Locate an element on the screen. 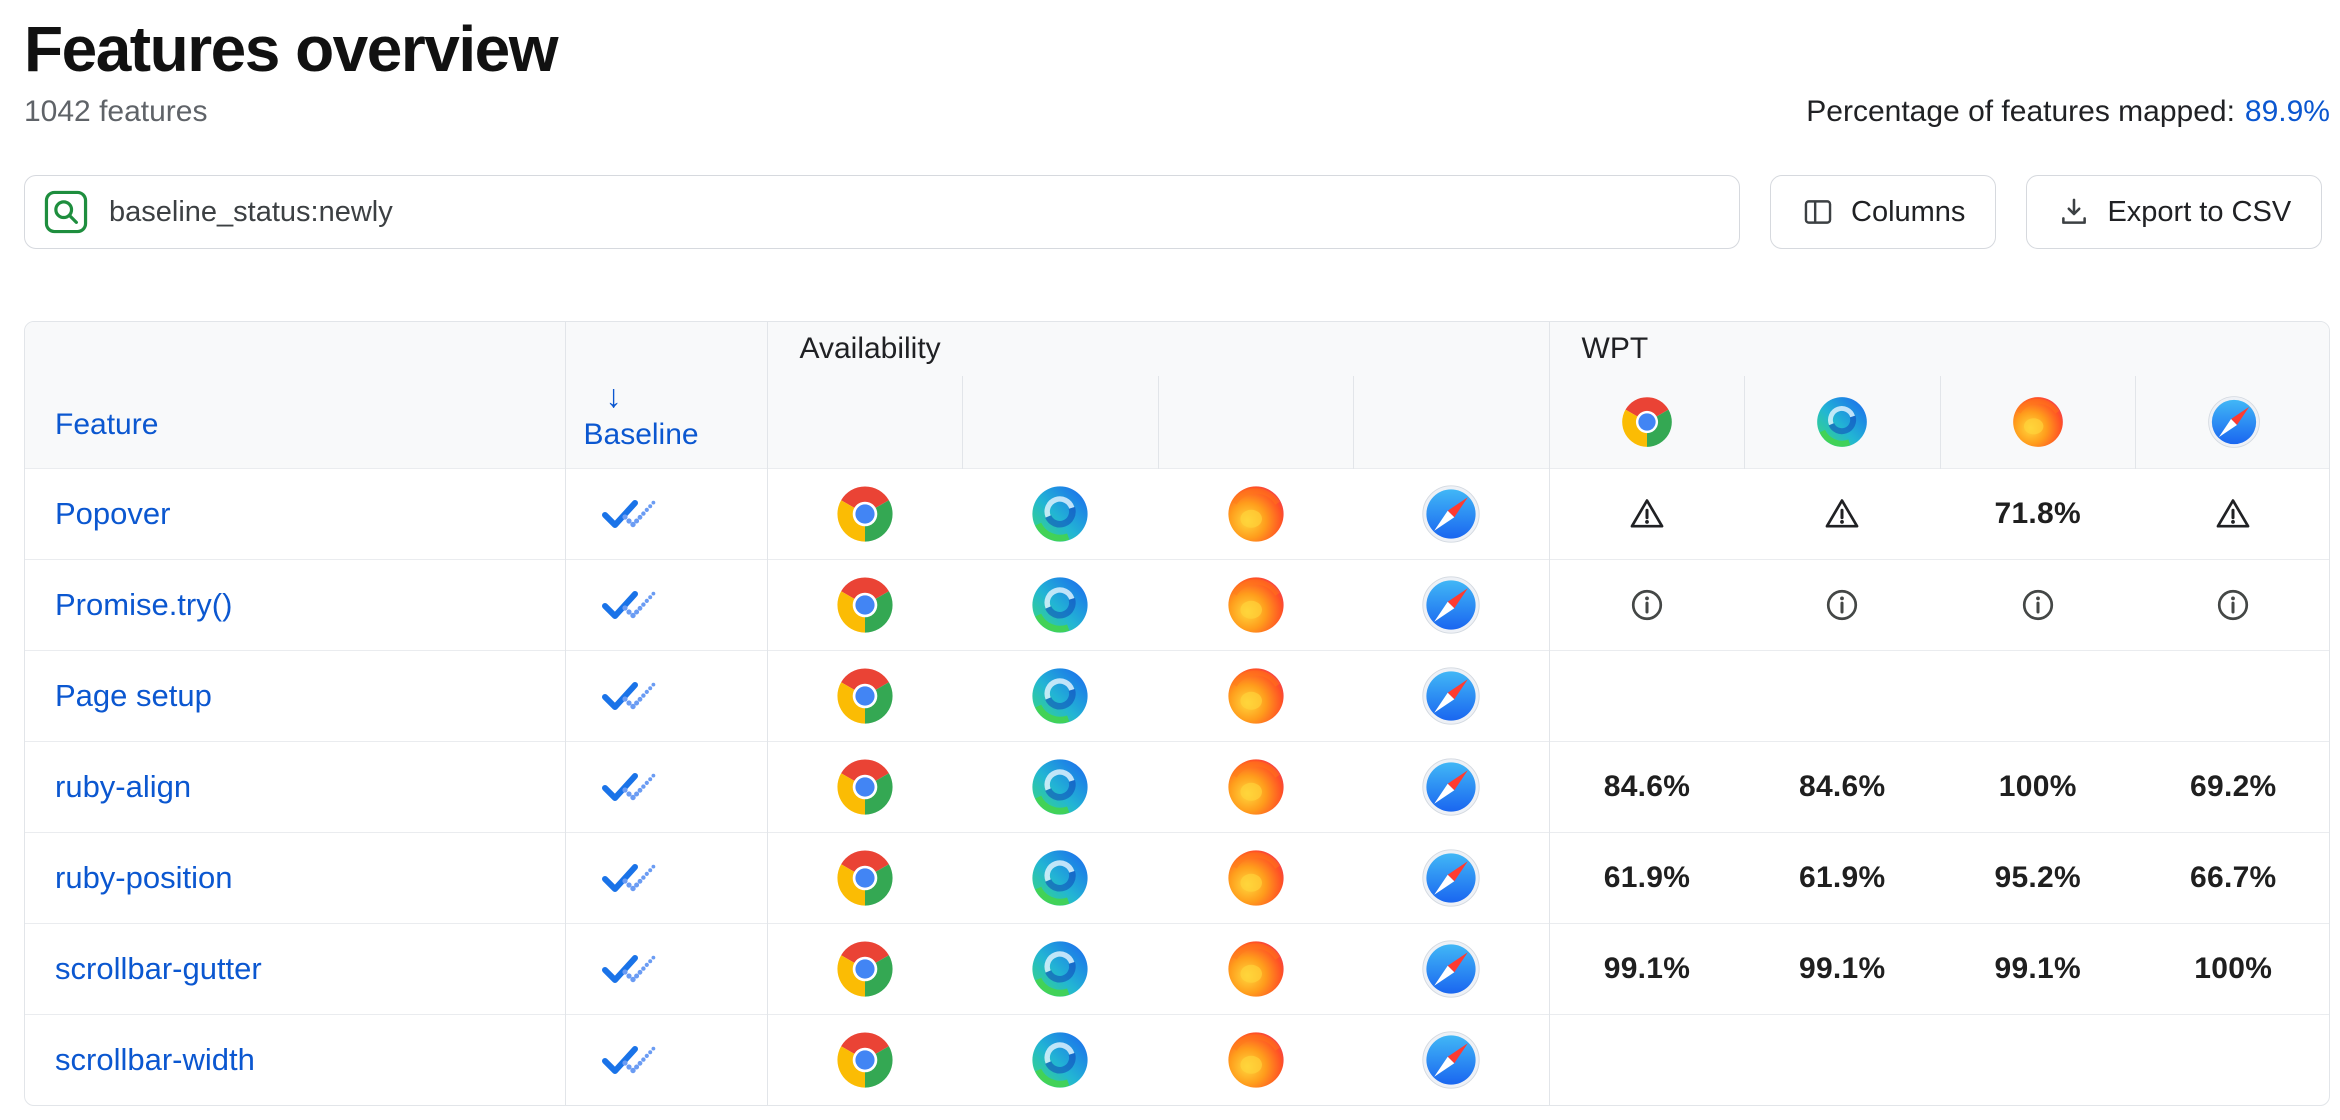 The height and width of the screenshot is (1120, 2340). wpt-edge-column-header is located at coordinates (1842, 422).